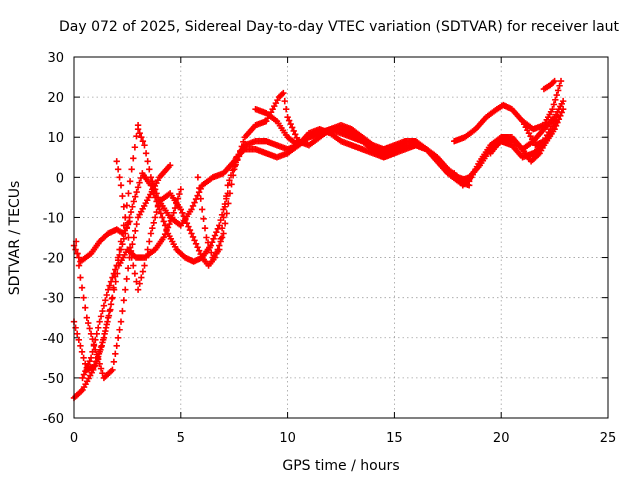 Image resolution: width=640 pixels, height=485 pixels. Describe the element at coordinates (181, 438) in the screenshot. I see `x-tick-label: 5` at that location.